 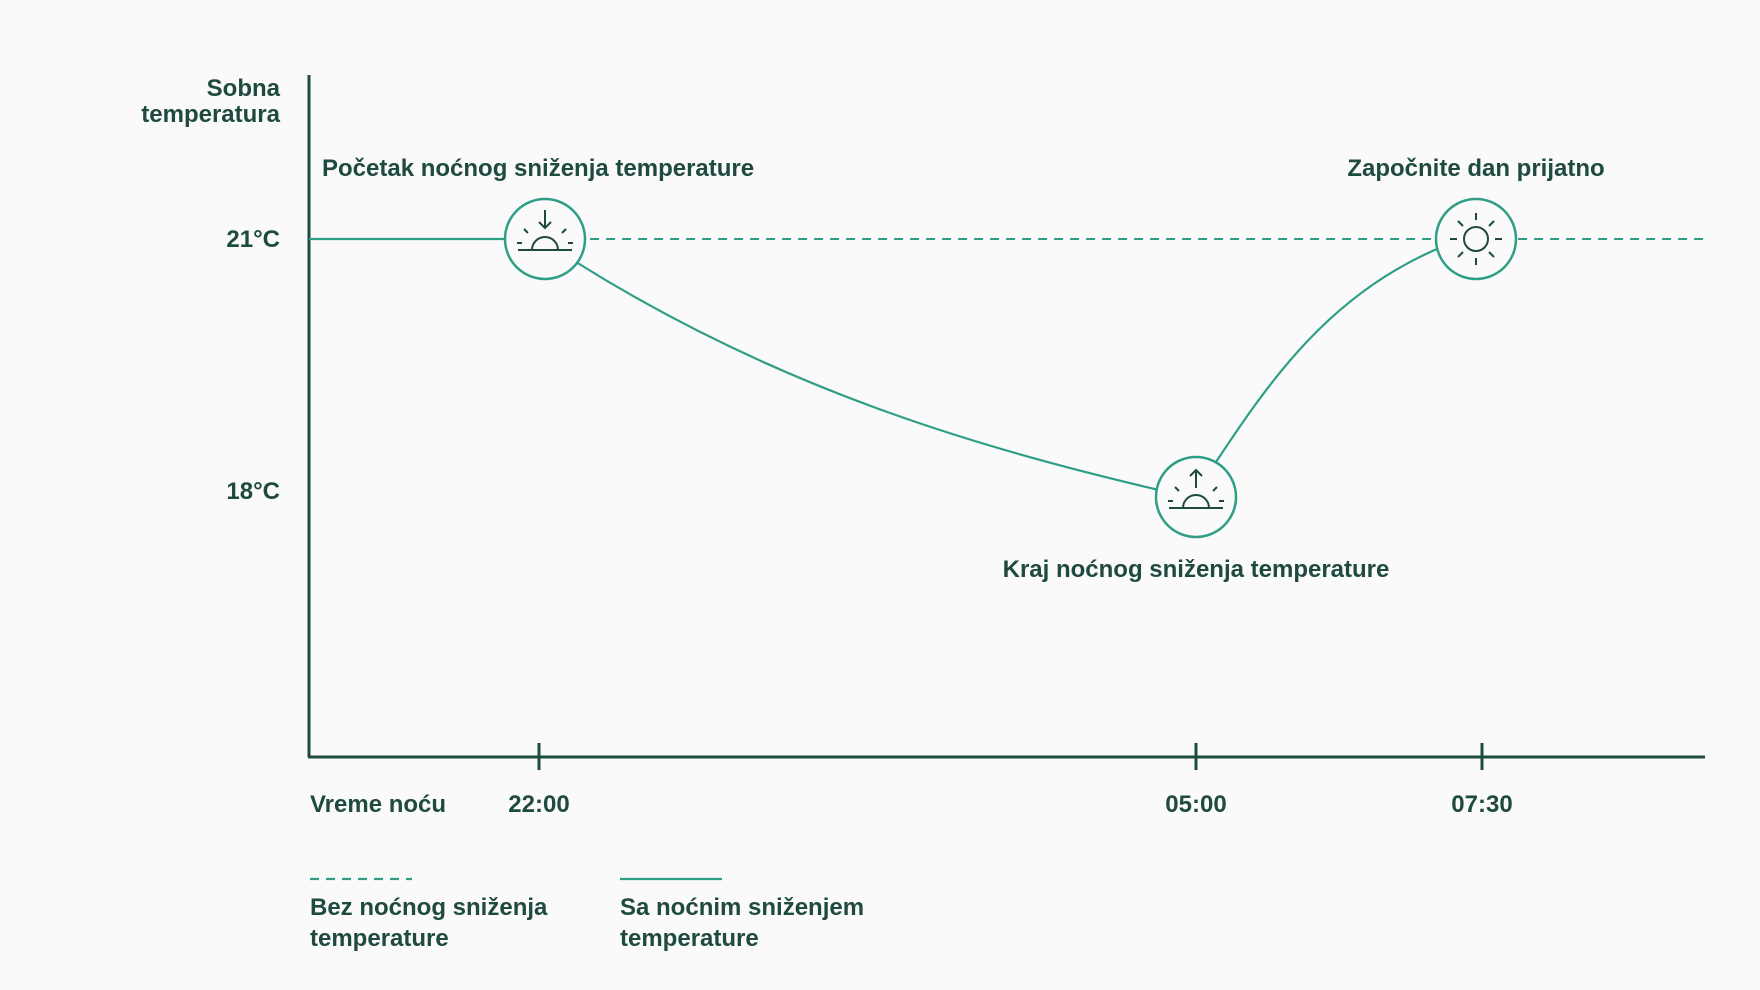 I want to click on x-tick-label: 22:00, so click(x=538, y=804).